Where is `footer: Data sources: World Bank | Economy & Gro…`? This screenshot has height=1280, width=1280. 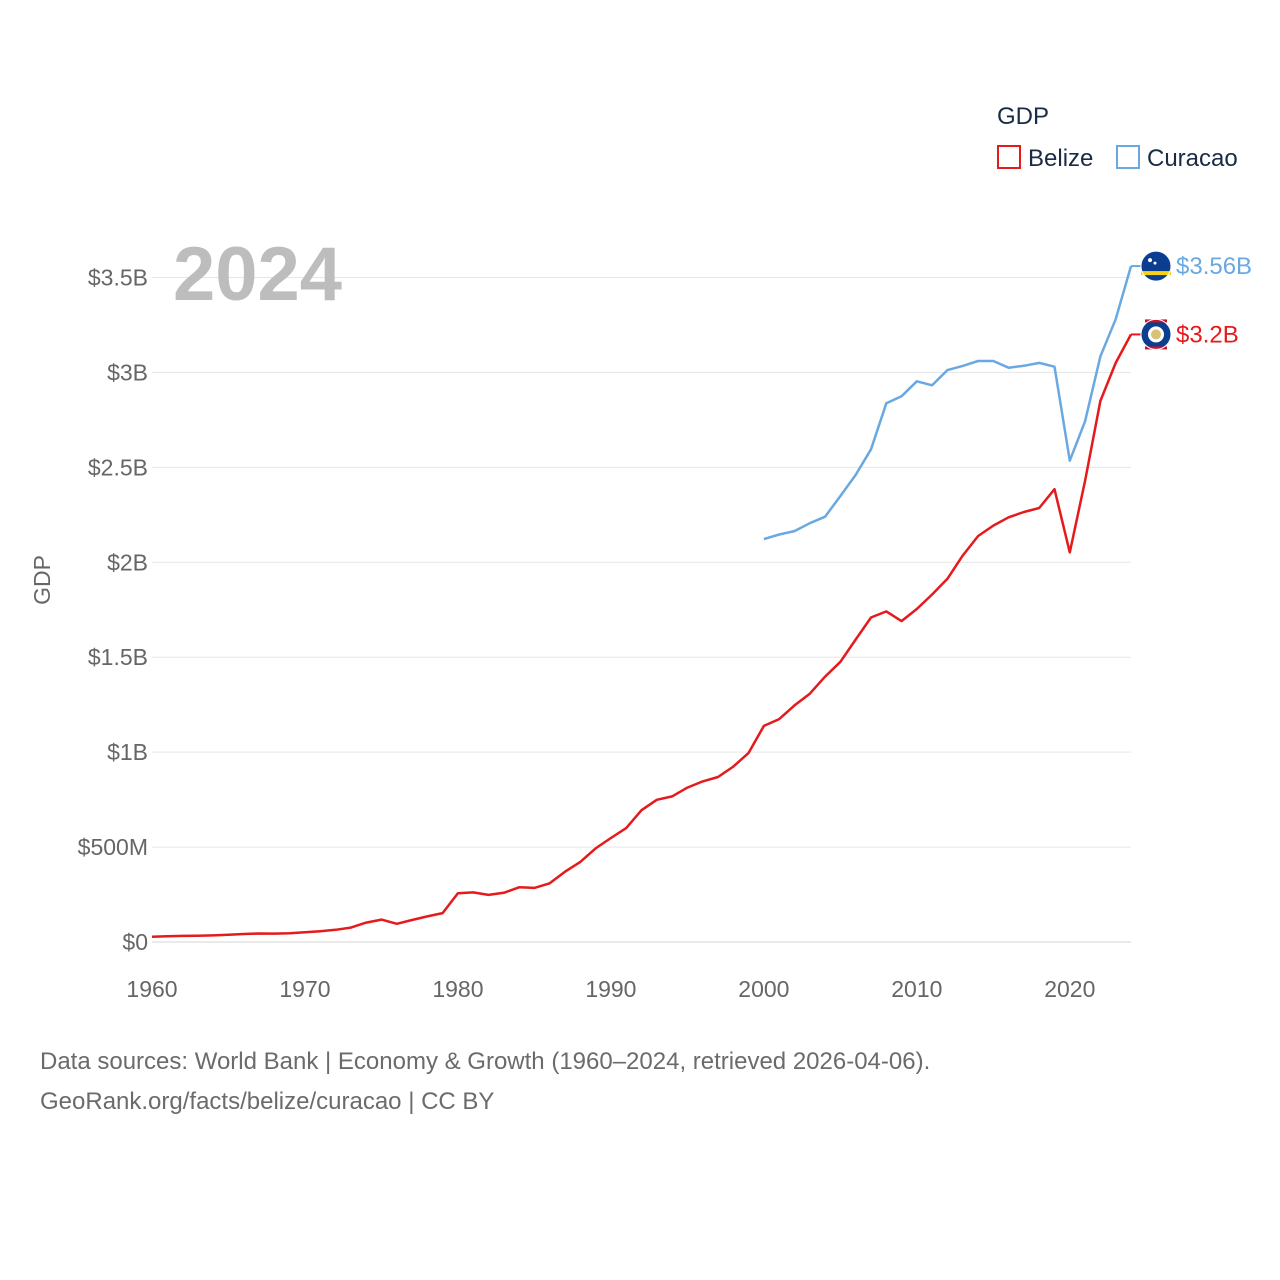
footer: Data sources: World Bank | Economy & Gro… is located at coordinates (485, 1082).